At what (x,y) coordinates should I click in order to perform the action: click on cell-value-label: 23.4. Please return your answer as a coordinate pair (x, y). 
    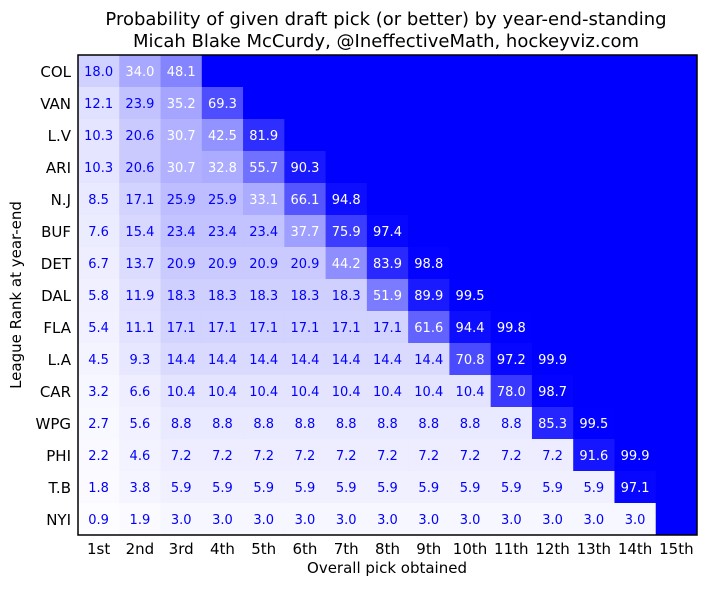
    Looking at the image, I should click on (181, 232).